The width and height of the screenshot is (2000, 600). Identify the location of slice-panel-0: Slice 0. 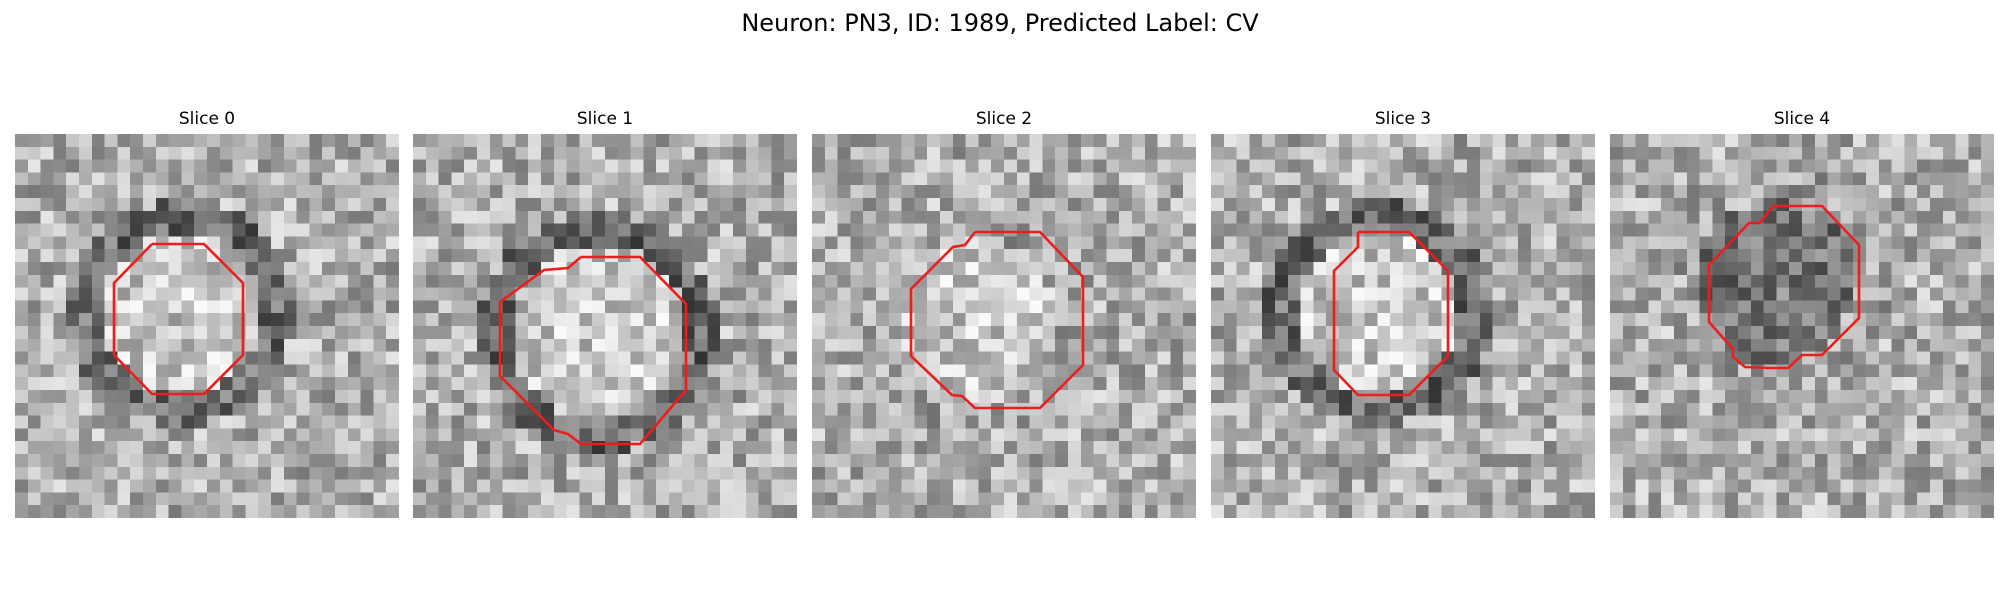
(207, 314).